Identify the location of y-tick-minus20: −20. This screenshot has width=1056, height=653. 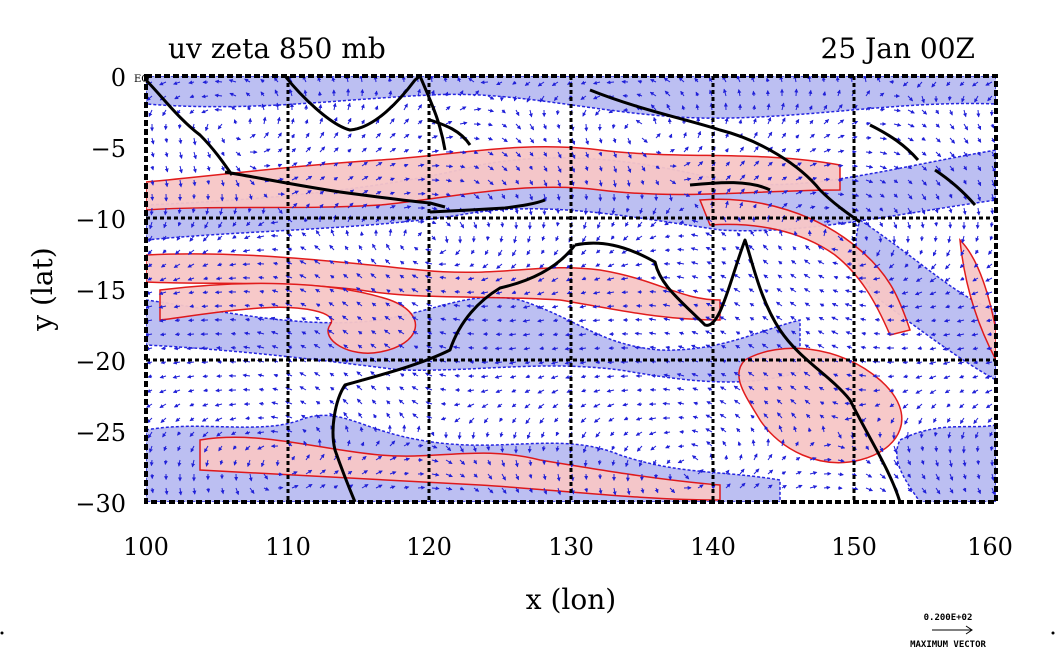
(100, 362).